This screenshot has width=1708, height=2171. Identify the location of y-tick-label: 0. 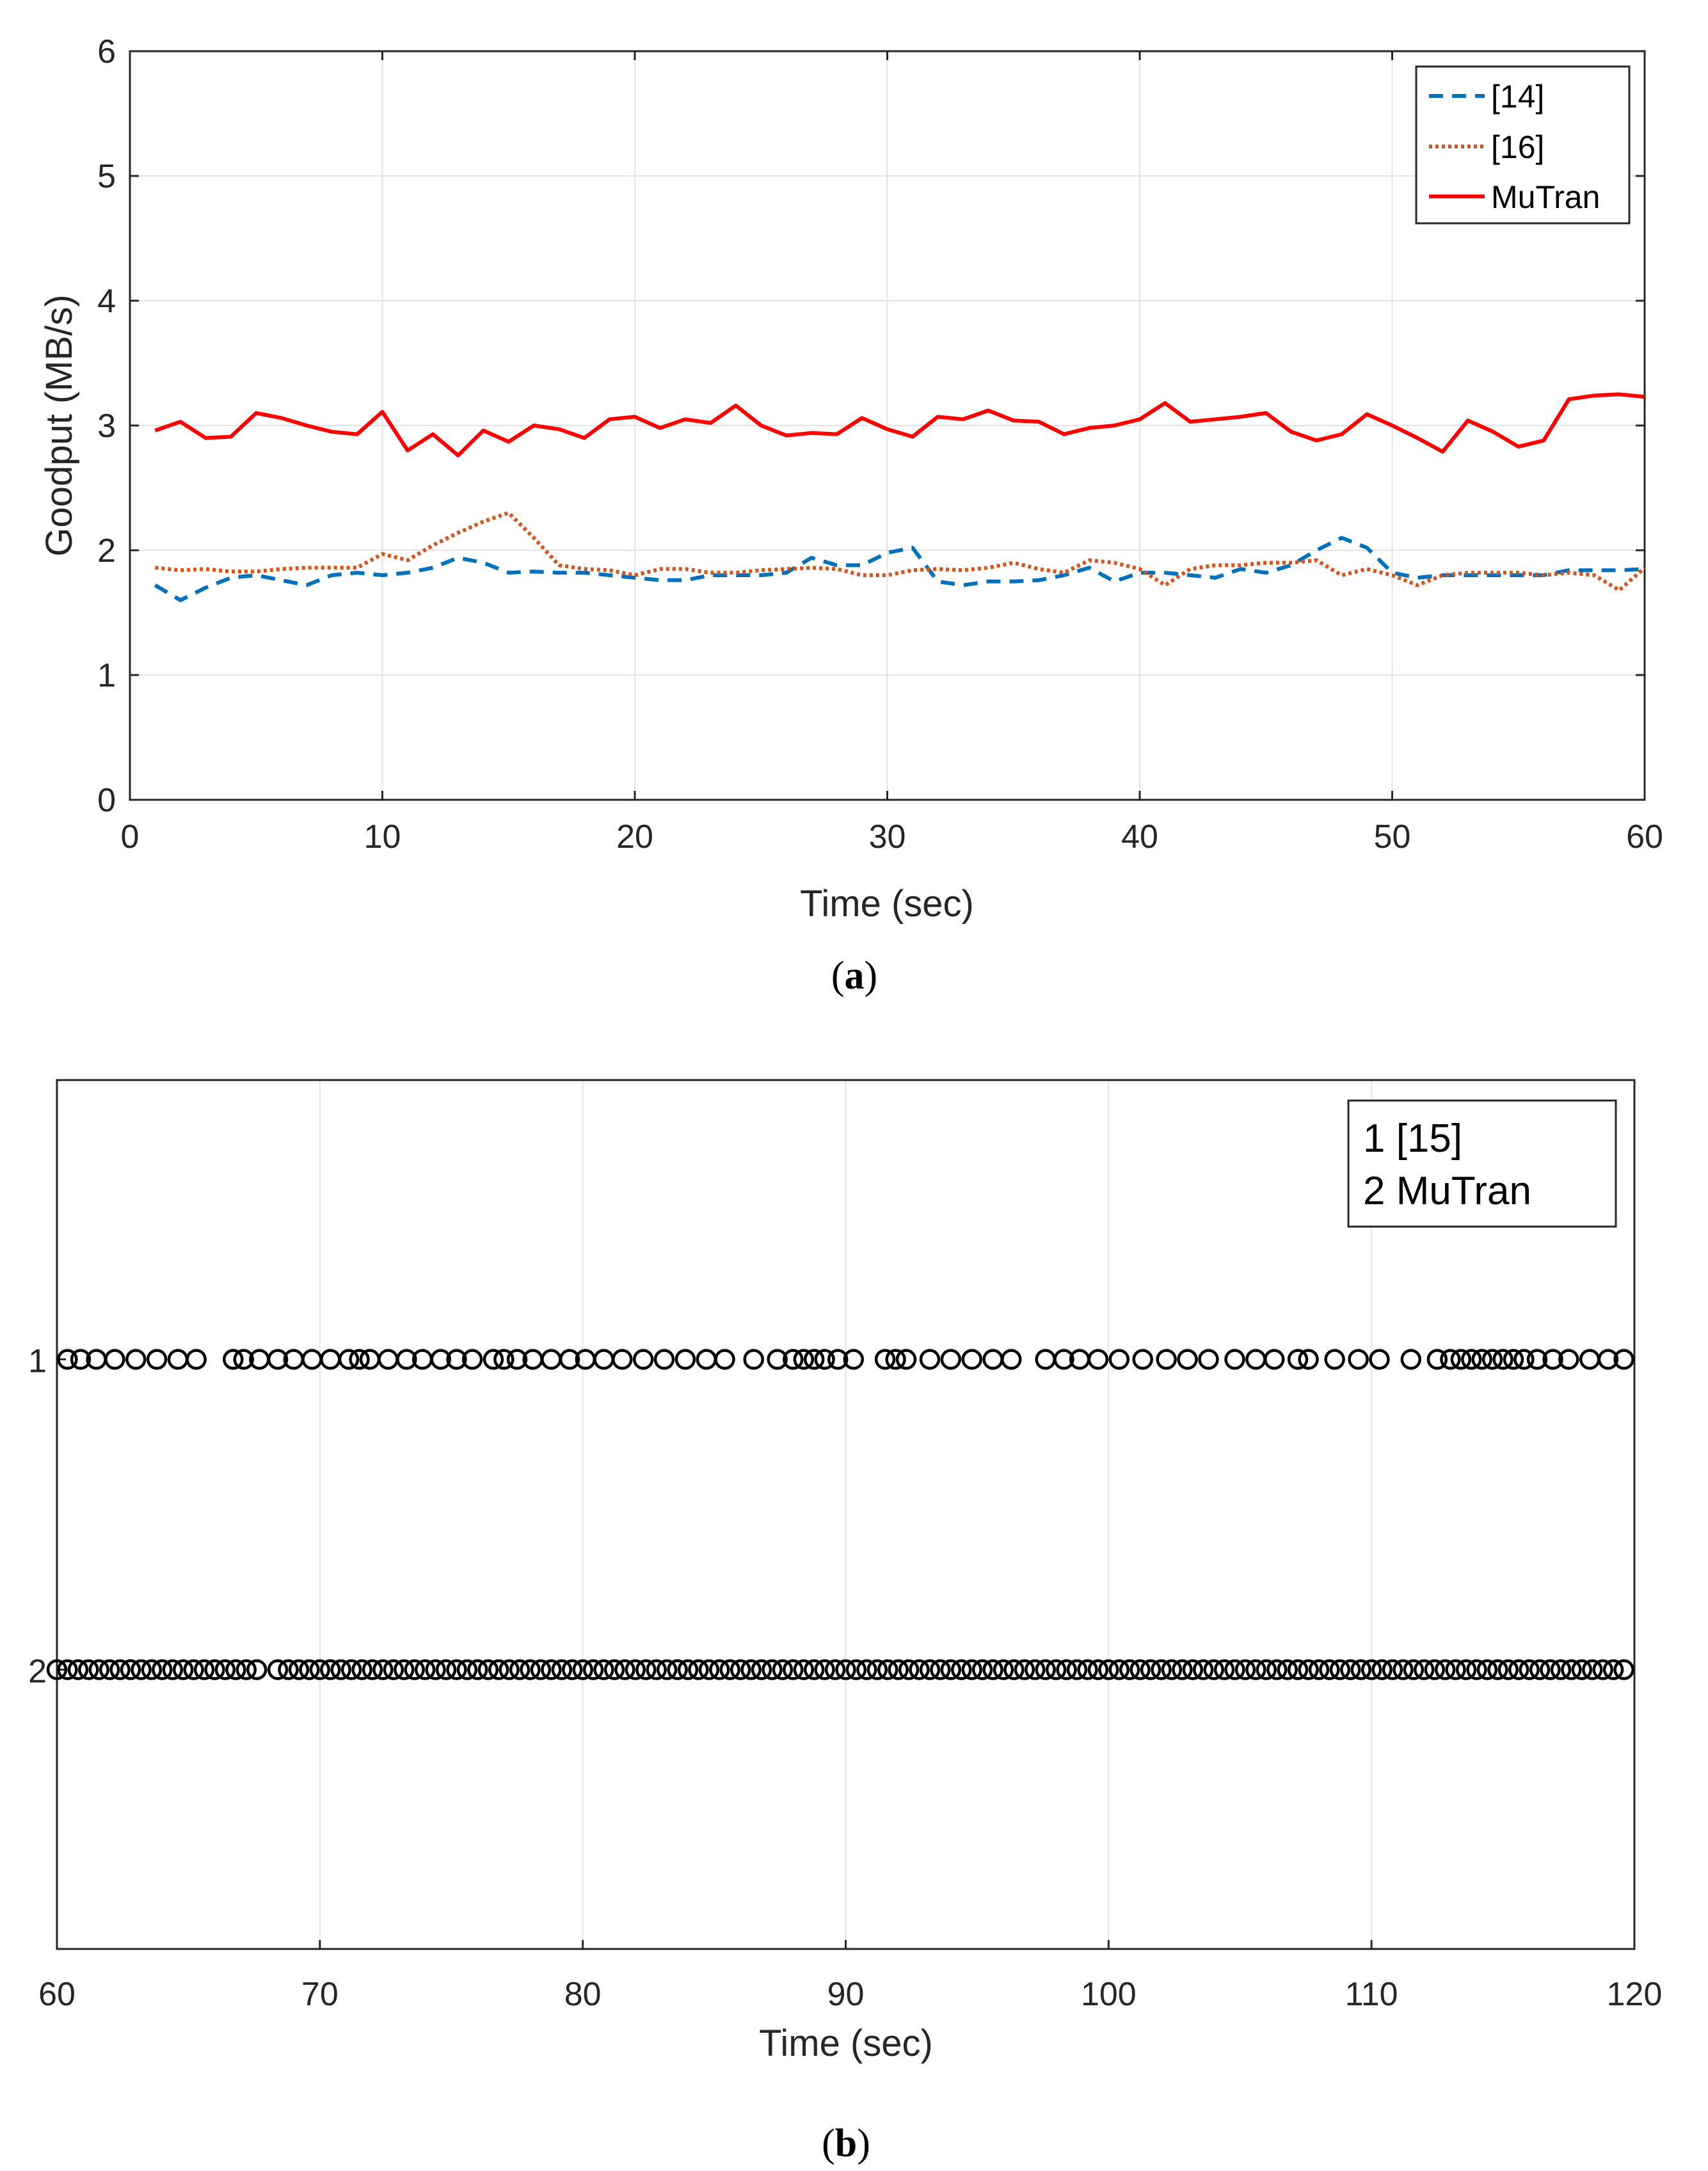
(106, 800).